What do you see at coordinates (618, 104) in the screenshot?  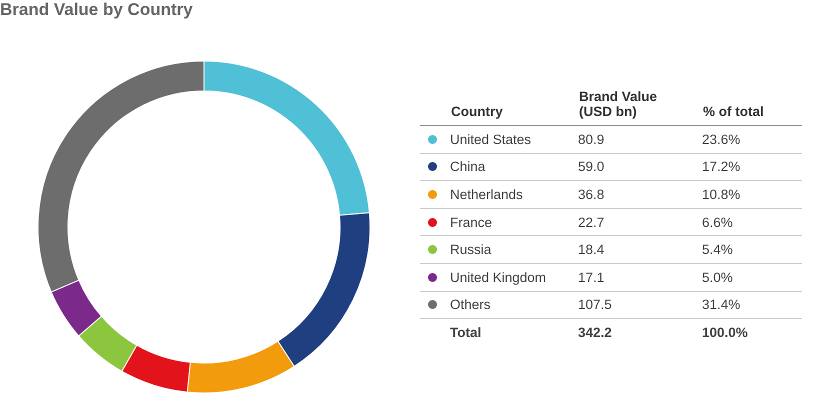 I see `text: Brand Value (USD bn)` at bounding box center [618, 104].